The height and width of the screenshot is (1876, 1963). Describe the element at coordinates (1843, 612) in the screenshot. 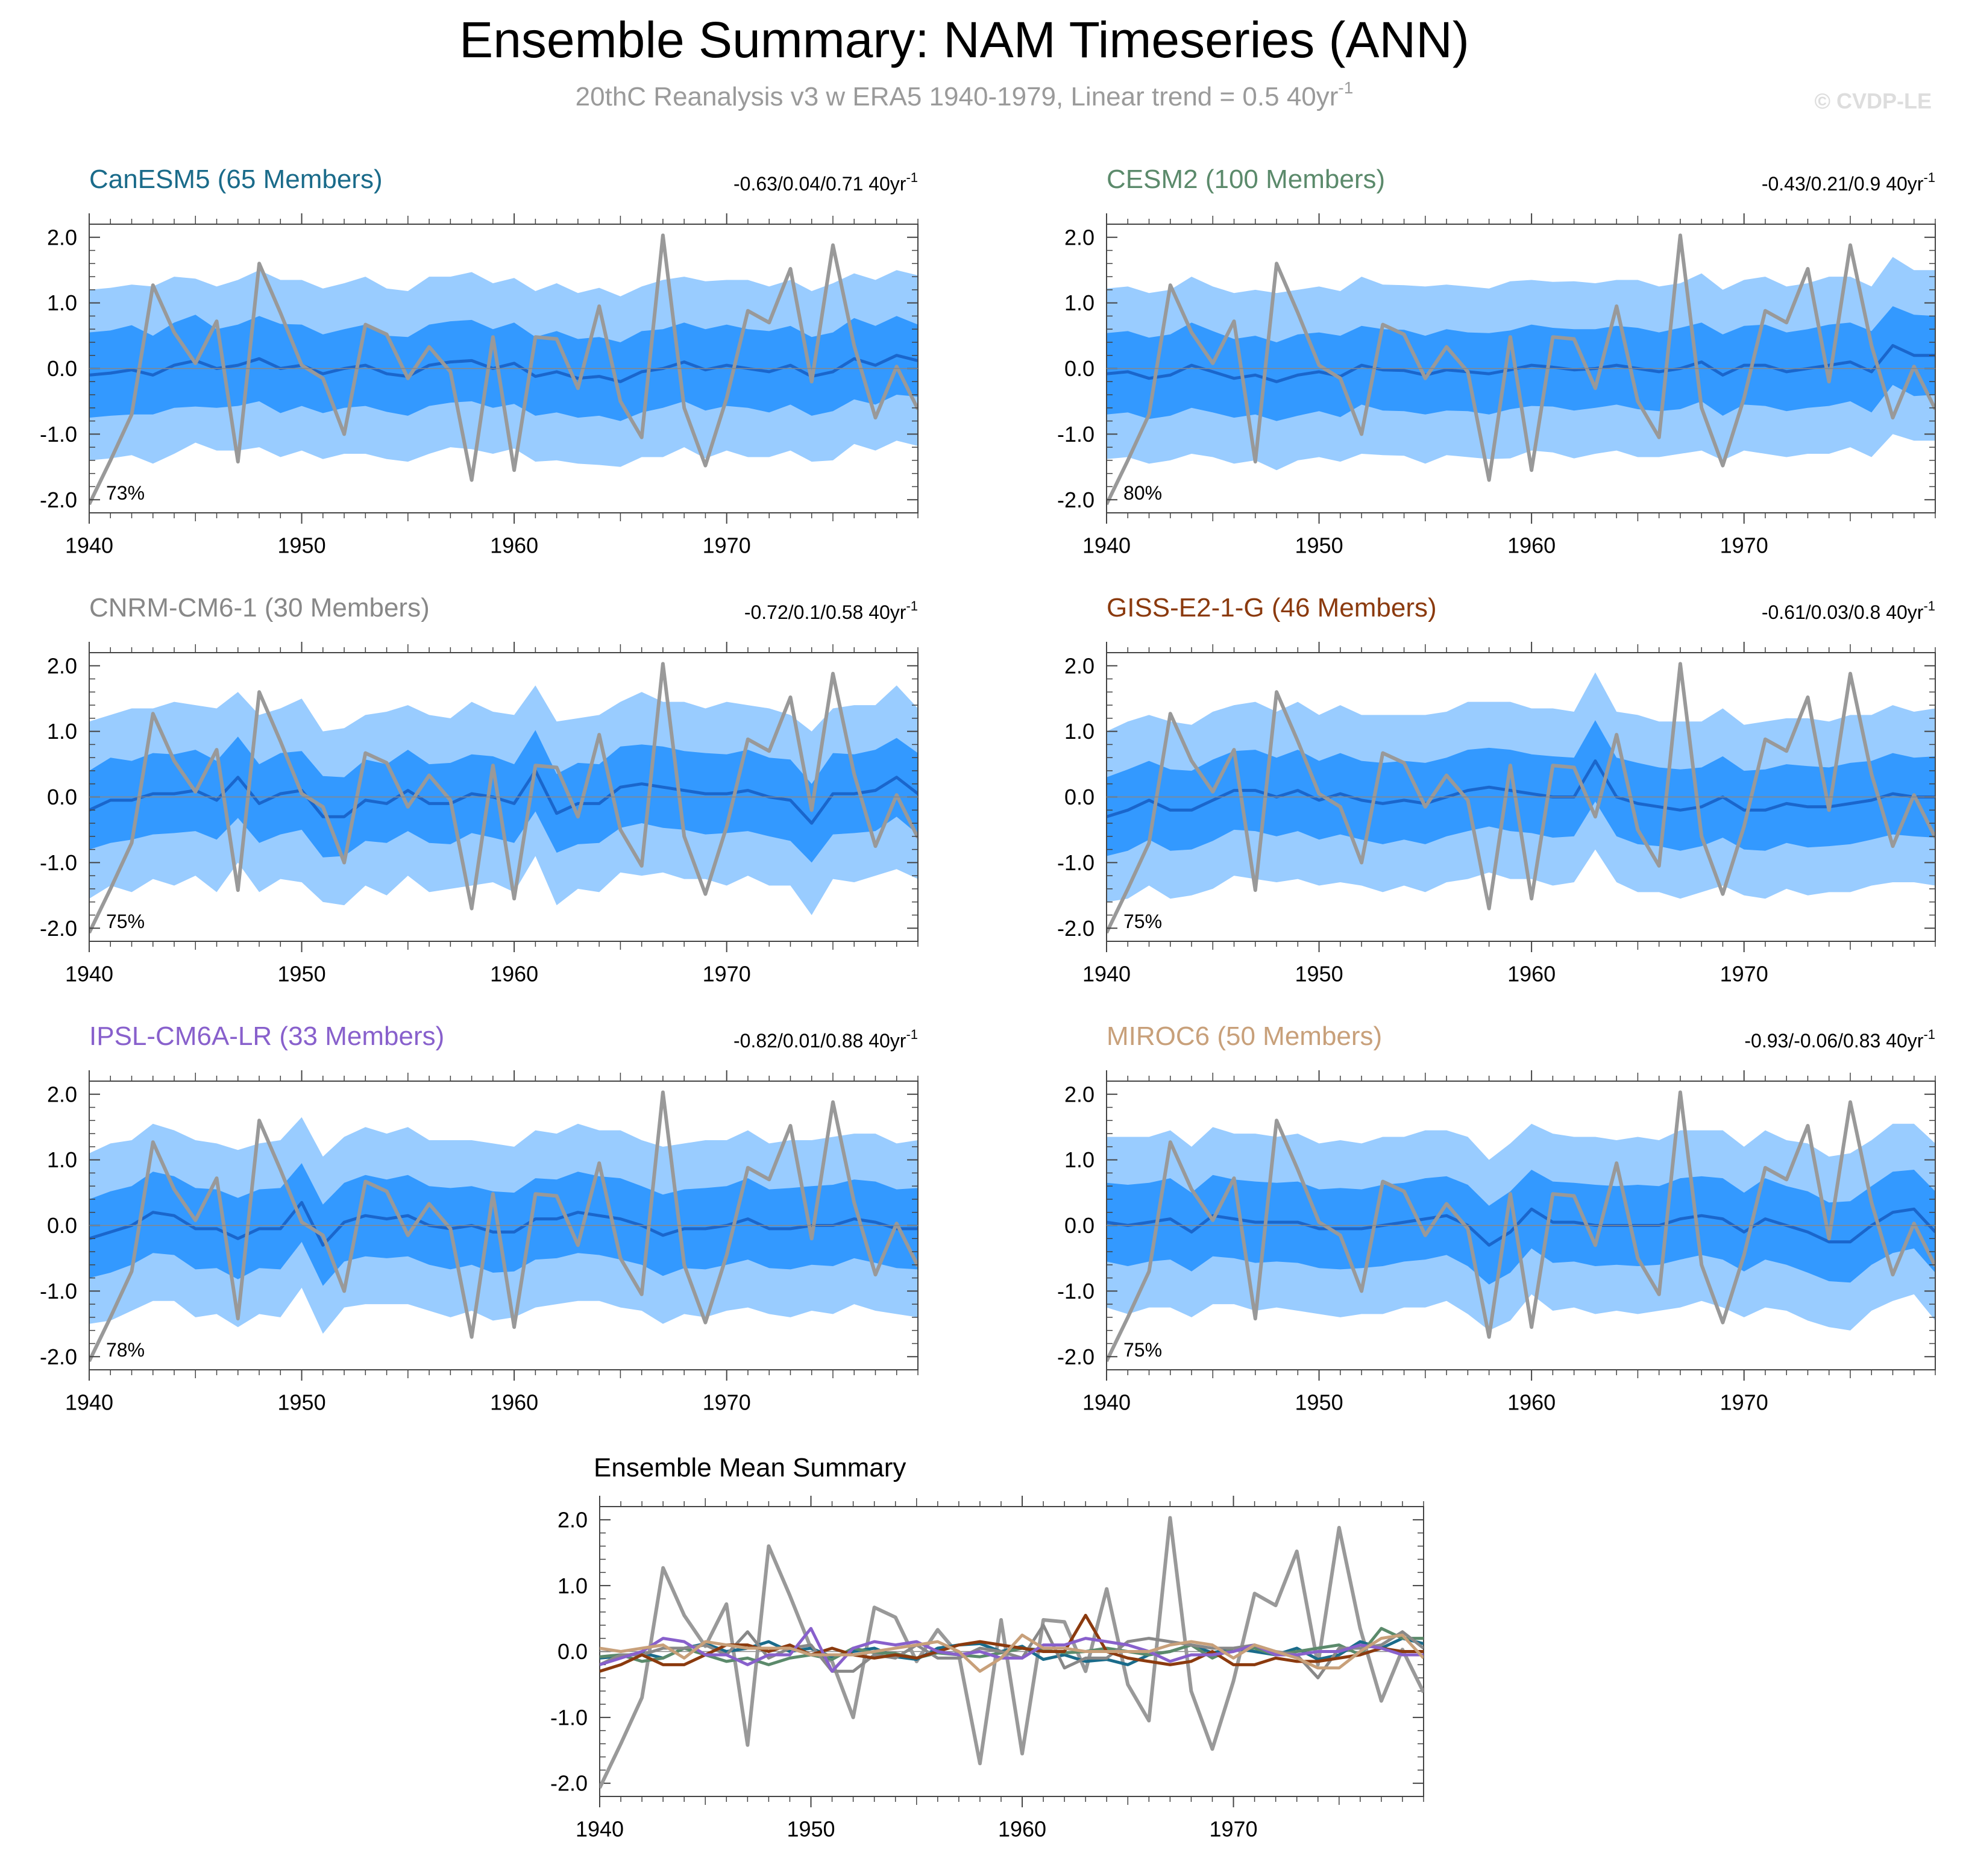

I see `trend-values: -0.61/0.03/0.8 40yr` at that location.